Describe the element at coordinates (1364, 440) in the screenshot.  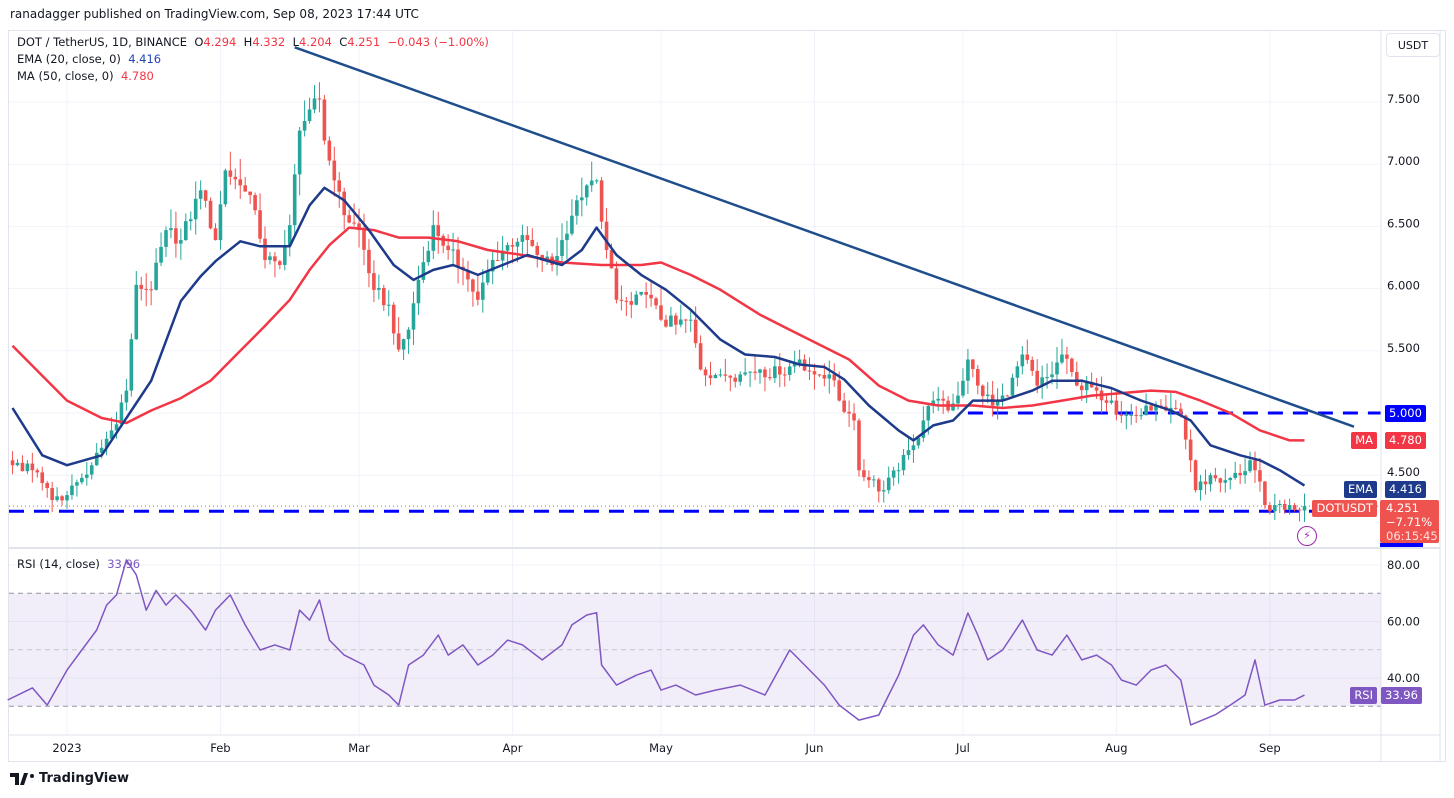
I see `ma-name-tag: MA` at that location.